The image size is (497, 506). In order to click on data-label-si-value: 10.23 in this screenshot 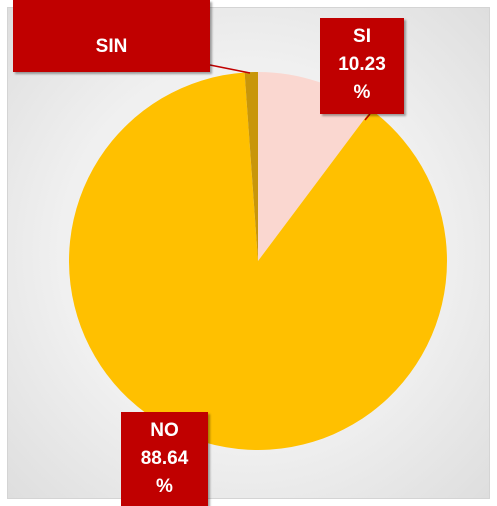, I will do `click(362, 64)`.